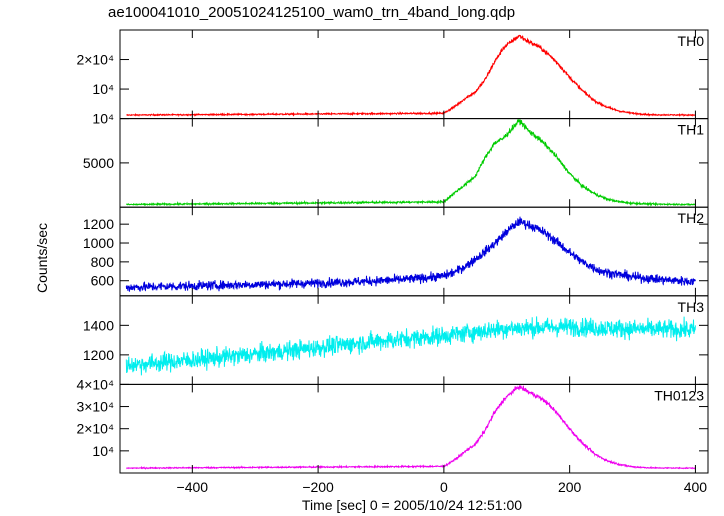 This screenshot has height=516, width=724. Describe the element at coordinates (444, 487) in the screenshot. I see `x-tick-label: 0` at that location.